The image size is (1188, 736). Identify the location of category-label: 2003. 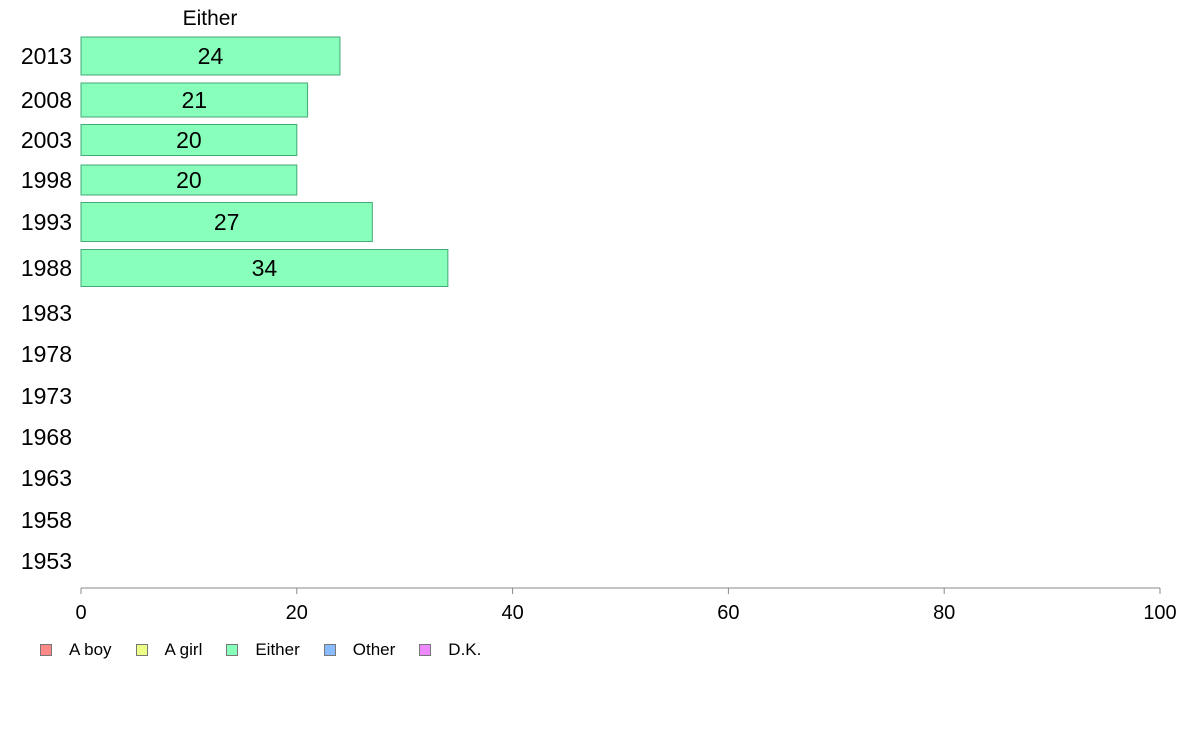
(46, 140).